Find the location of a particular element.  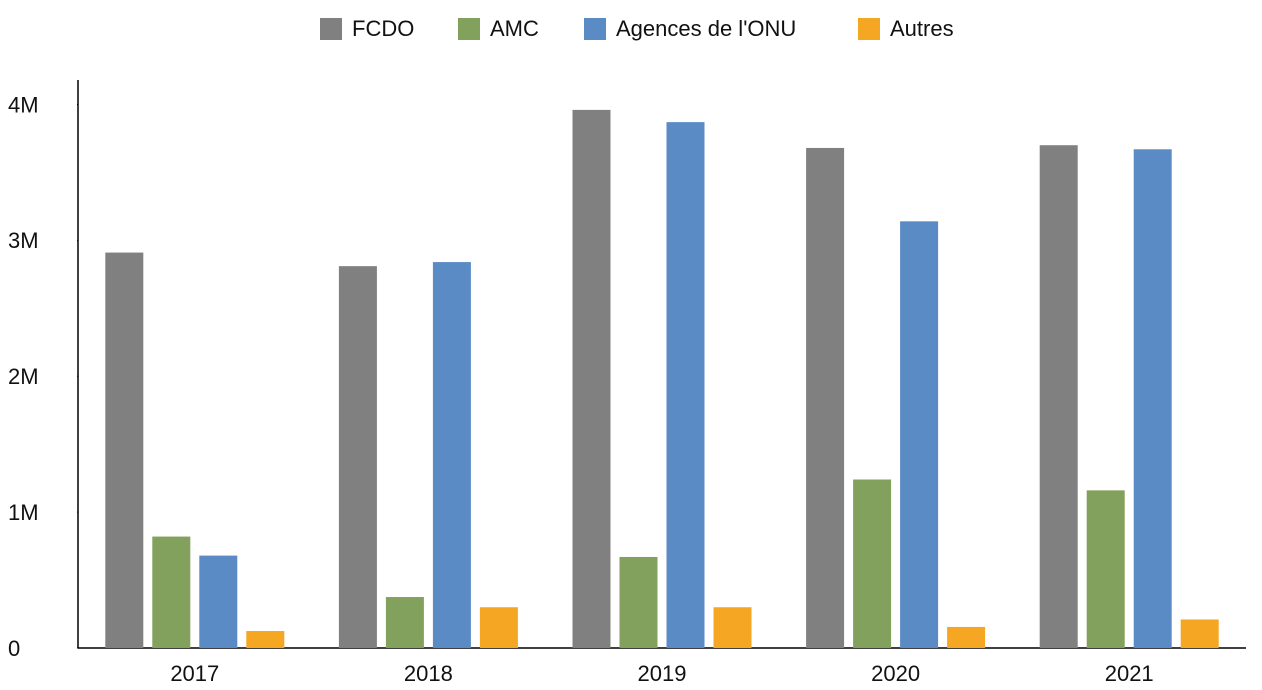

legend-label: Agences de l'ONU is located at coordinates (706, 28).